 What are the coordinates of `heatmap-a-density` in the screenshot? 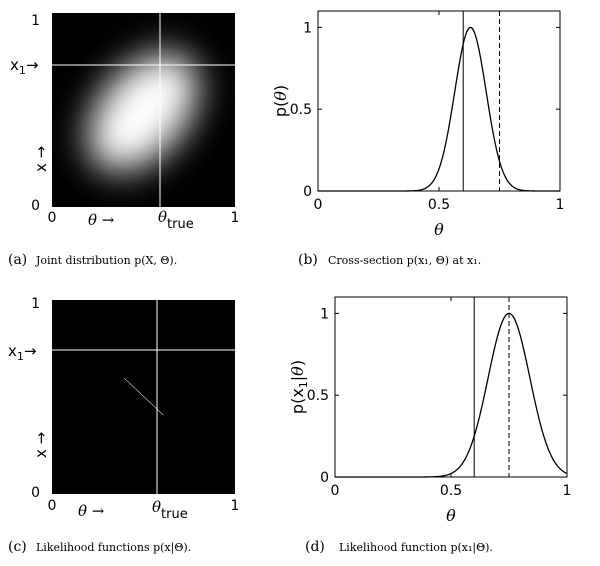 It's located at (143, 112).